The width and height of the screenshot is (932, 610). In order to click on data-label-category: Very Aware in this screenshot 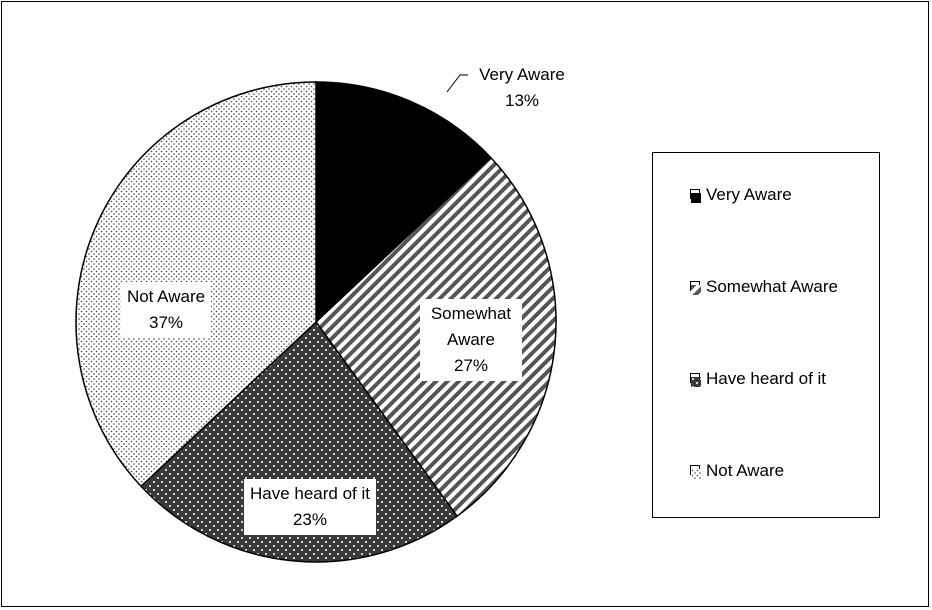, I will do `click(522, 74)`.